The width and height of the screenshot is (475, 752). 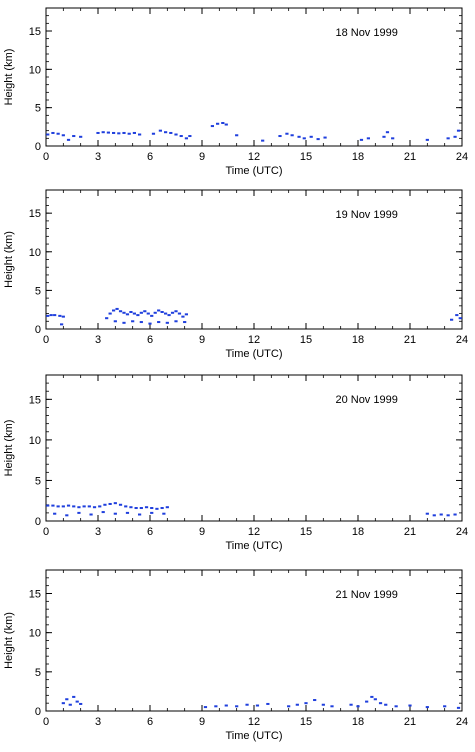 What do you see at coordinates (254, 340) in the screenshot?
I see `x-tick-label: 12` at bounding box center [254, 340].